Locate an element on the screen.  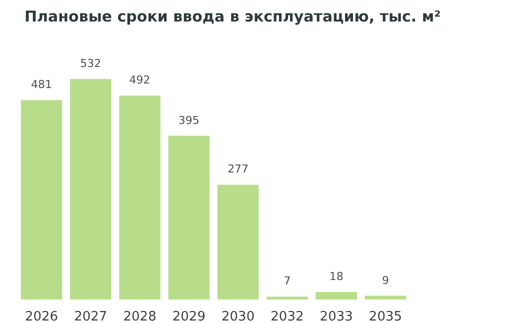
data-label: 277 is located at coordinates (238, 169).